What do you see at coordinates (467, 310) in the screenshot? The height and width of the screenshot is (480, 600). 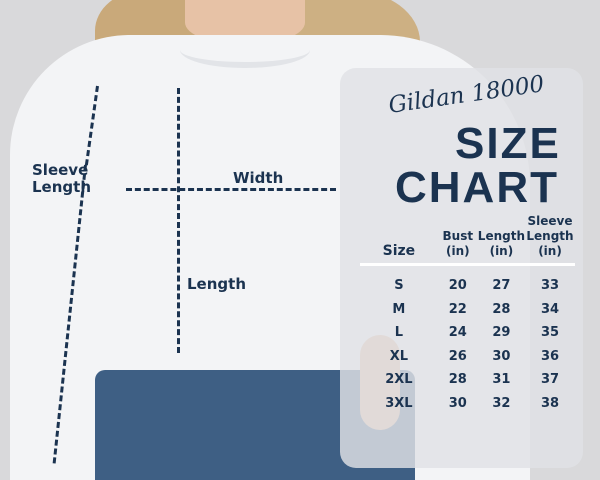 I see `table-row: M 22 28 34` at bounding box center [467, 310].